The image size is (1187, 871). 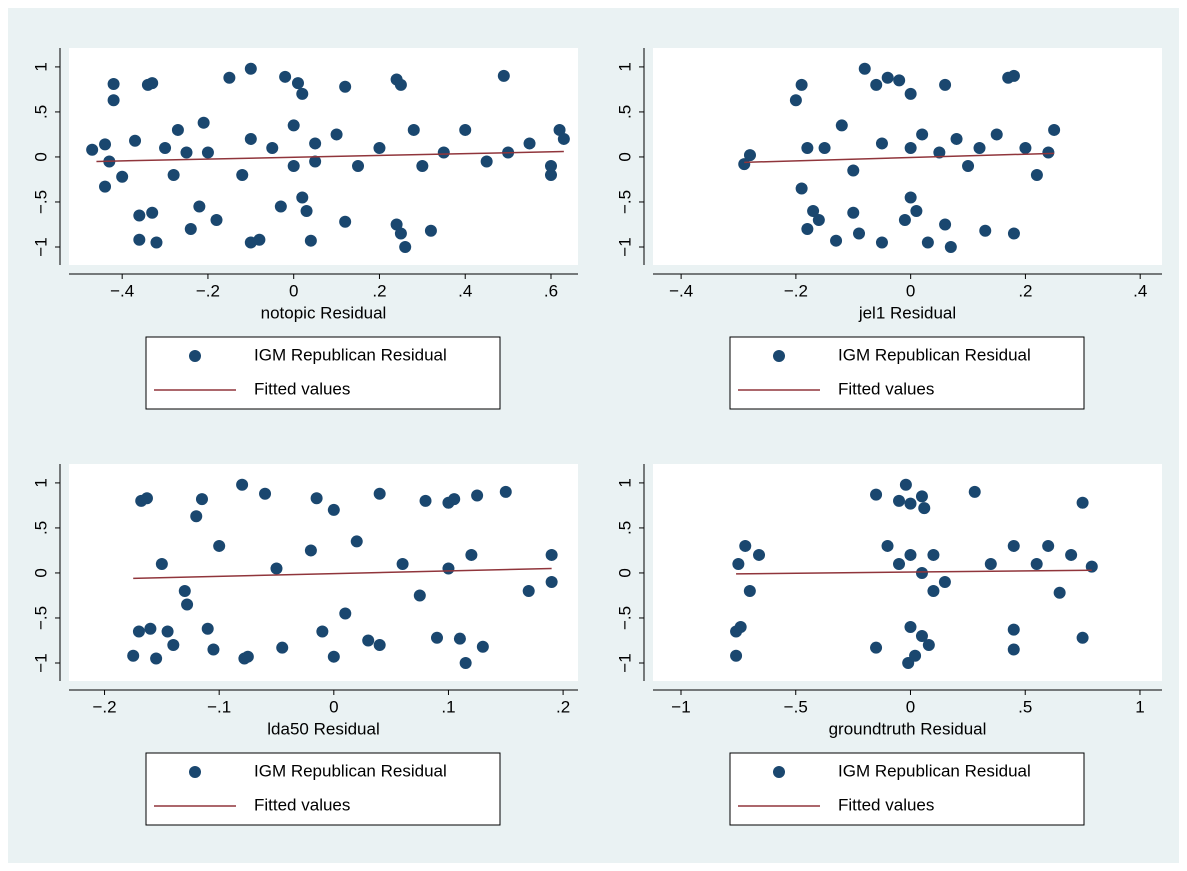 What do you see at coordinates (323, 373) in the screenshot?
I see `legend-box` at bounding box center [323, 373].